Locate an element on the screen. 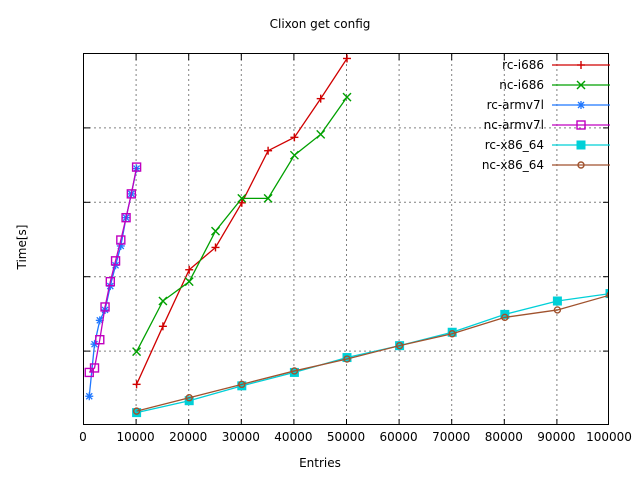 The height and width of the screenshot is (480, 640). x-axis-label: Entries is located at coordinates (320, 463).